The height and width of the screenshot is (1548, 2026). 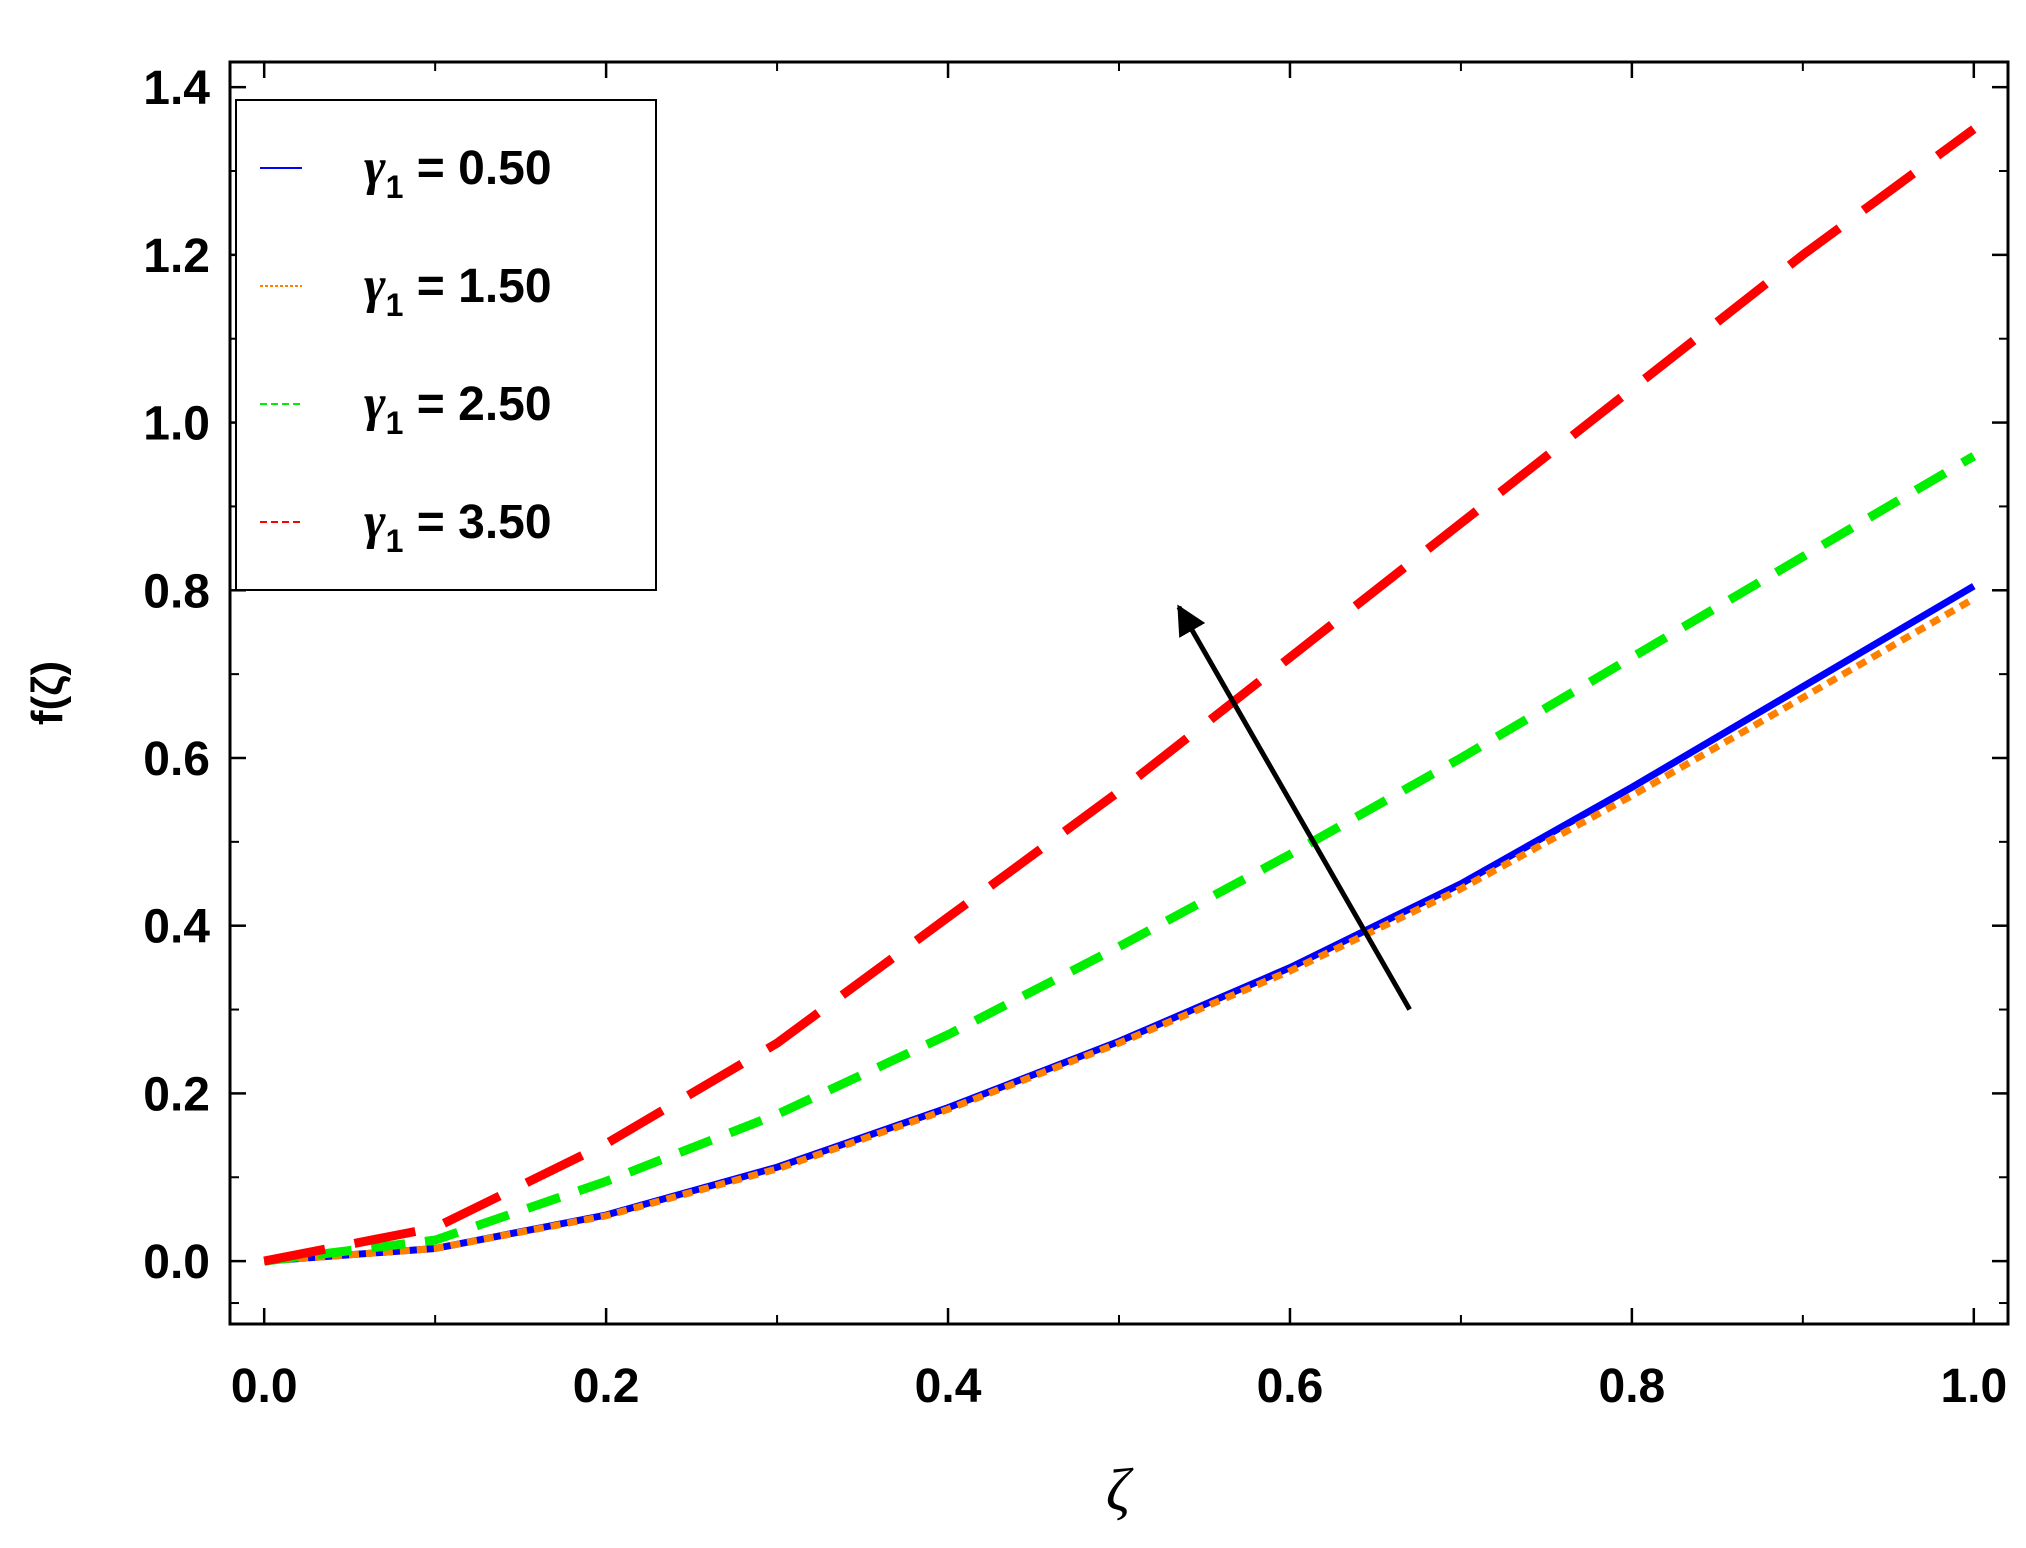 I want to click on y-tick-label: 1.0, so click(x=176, y=424).